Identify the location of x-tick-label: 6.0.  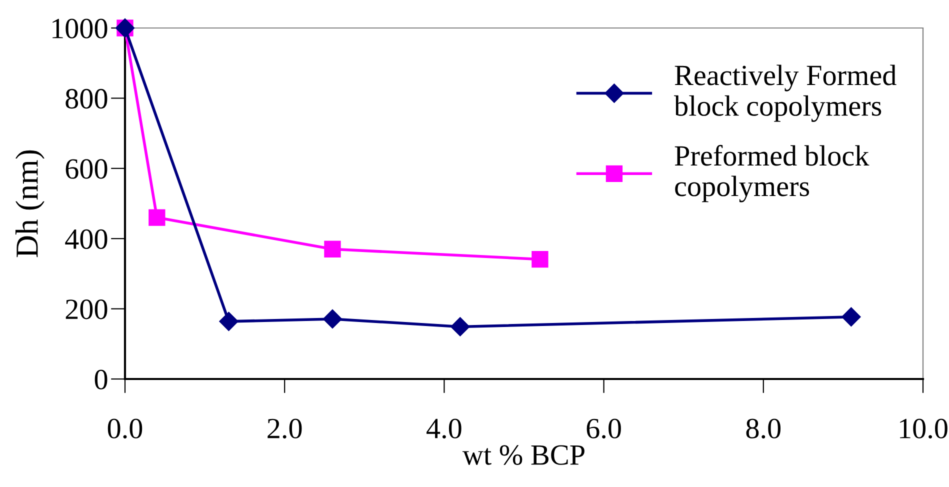
(603, 428).